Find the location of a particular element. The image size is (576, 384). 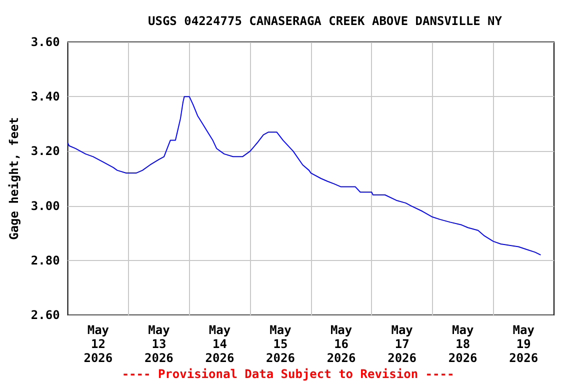

x-tick-label: May 13 2026 is located at coordinates (159, 344).